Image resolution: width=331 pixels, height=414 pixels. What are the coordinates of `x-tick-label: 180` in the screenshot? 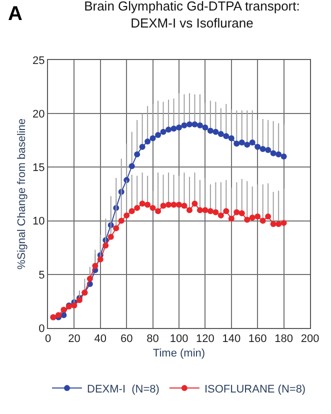 It's located at (283, 339).